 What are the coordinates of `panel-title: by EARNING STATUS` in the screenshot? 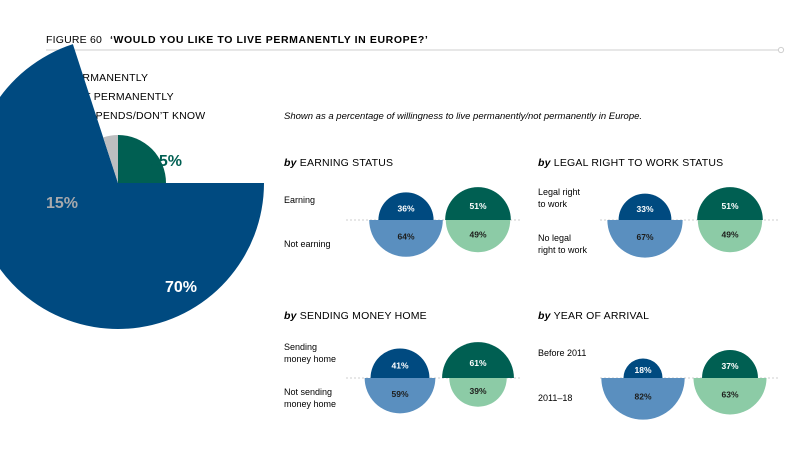 It's located at (338, 163).